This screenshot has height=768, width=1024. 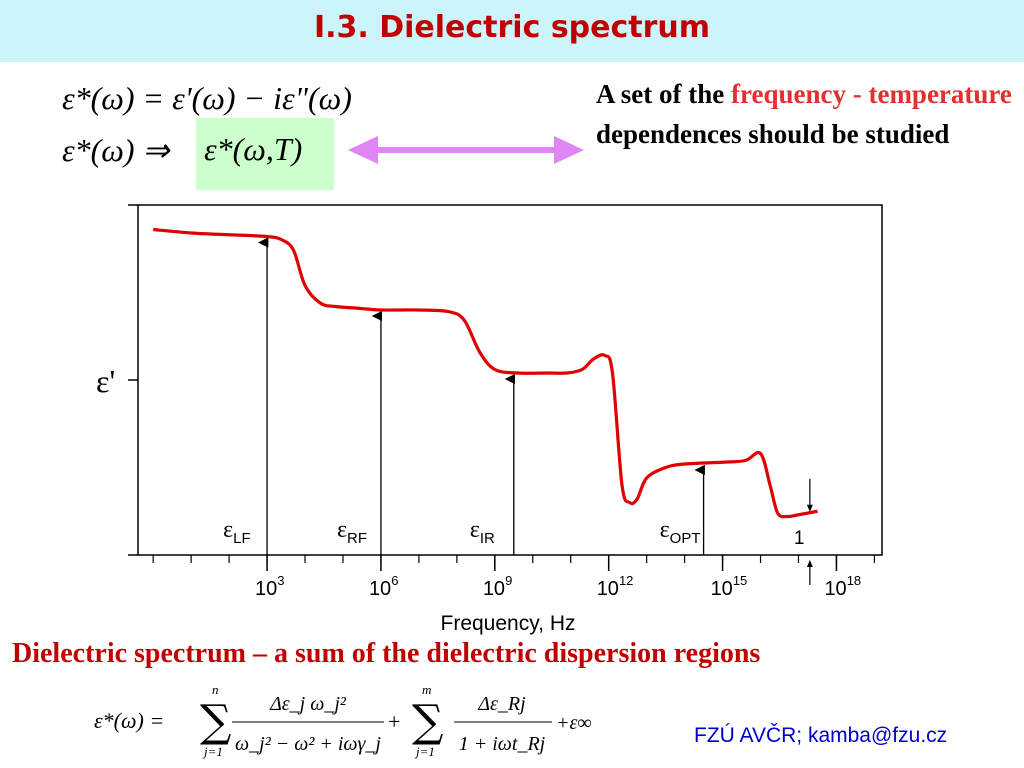 What do you see at coordinates (427, 721) in the screenshot?
I see `sum-symbol-2: ∑` at bounding box center [427, 721].